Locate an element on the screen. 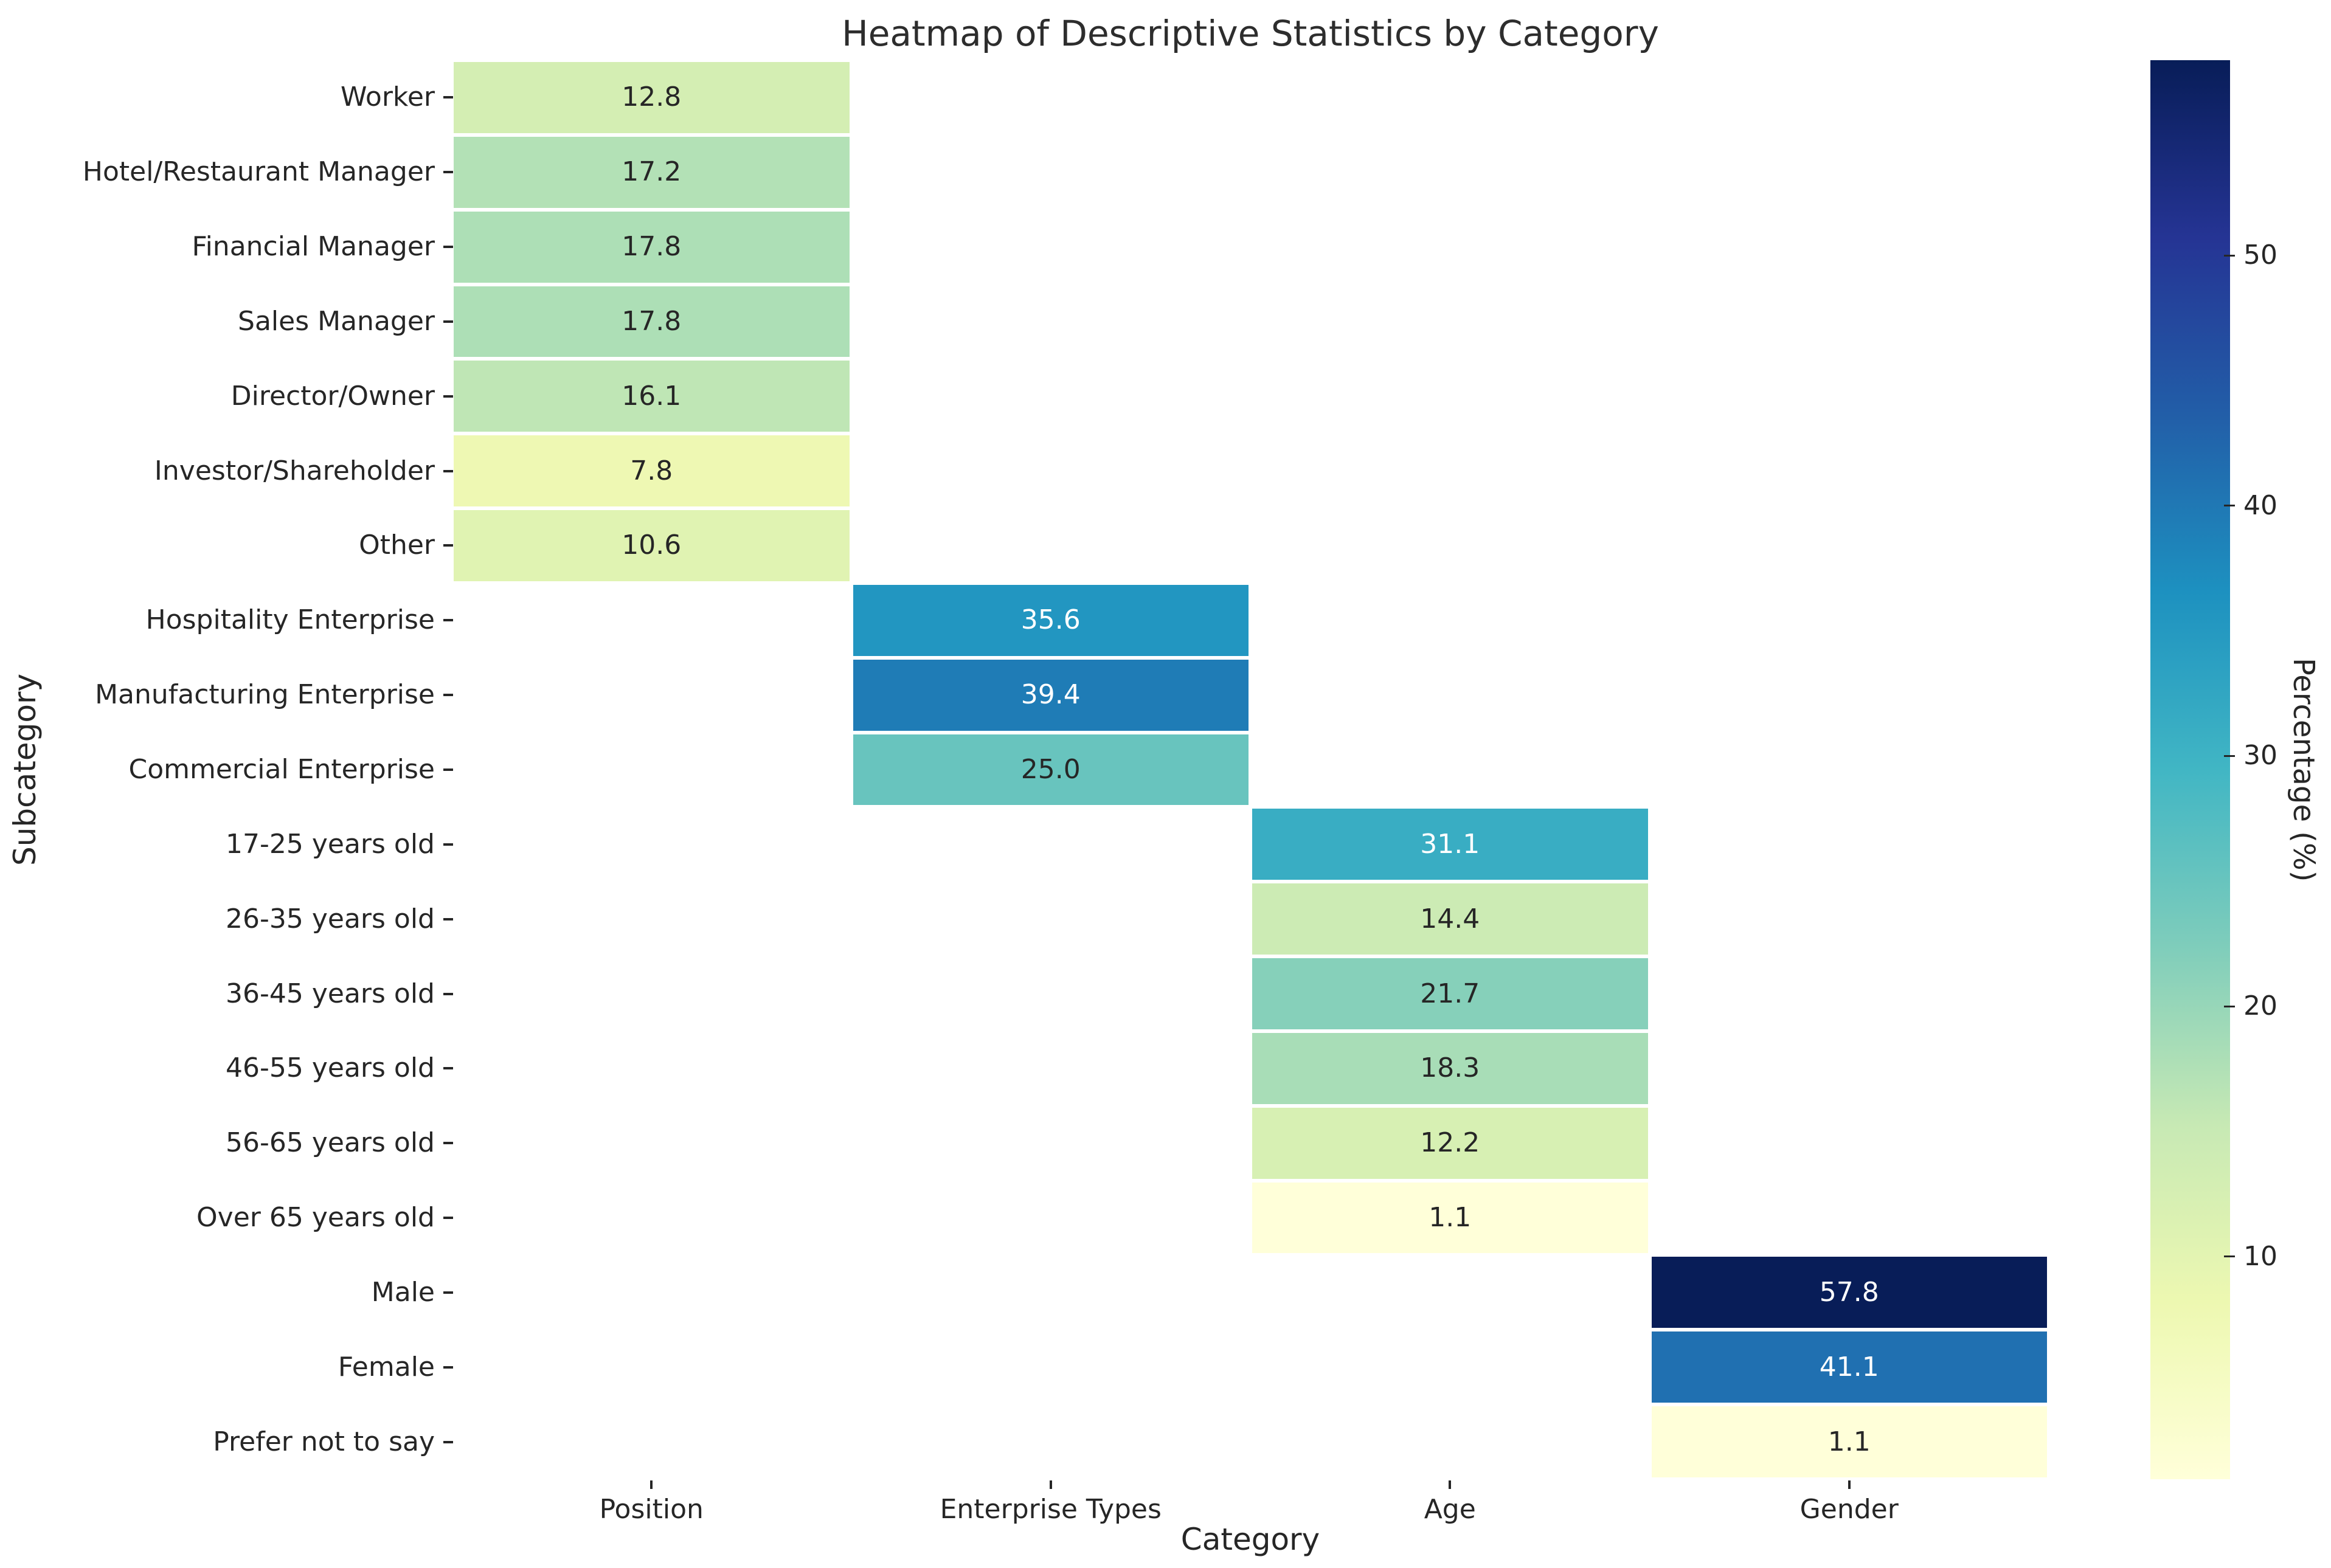 The image size is (2331, 1568). y-tick-label: Director/Owner is located at coordinates (332, 396).